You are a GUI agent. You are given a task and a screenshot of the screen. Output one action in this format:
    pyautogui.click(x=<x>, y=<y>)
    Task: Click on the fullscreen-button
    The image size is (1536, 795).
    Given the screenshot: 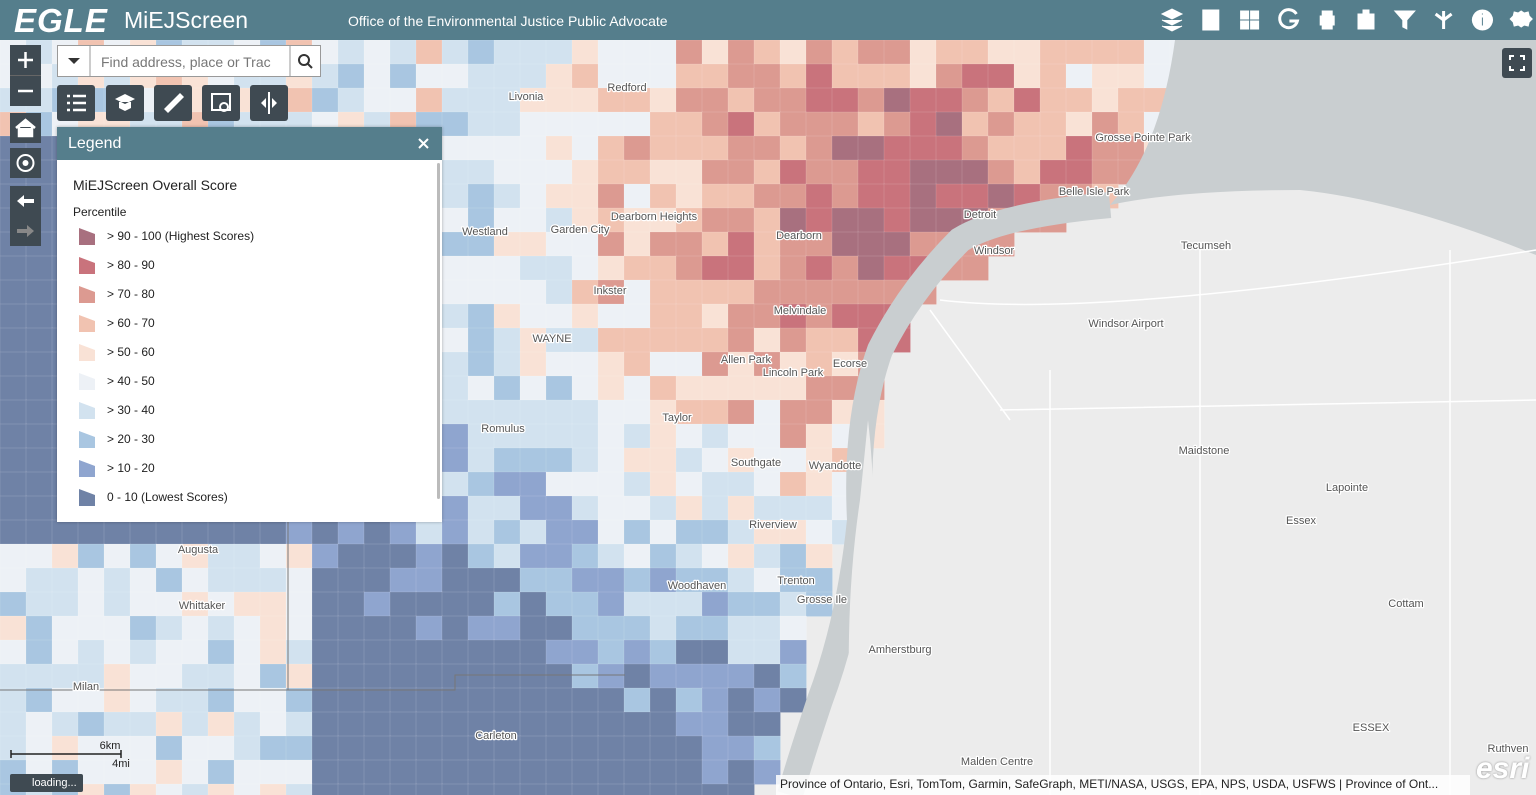 What is the action you would take?
    pyautogui.click(x=1517, y=63)
    